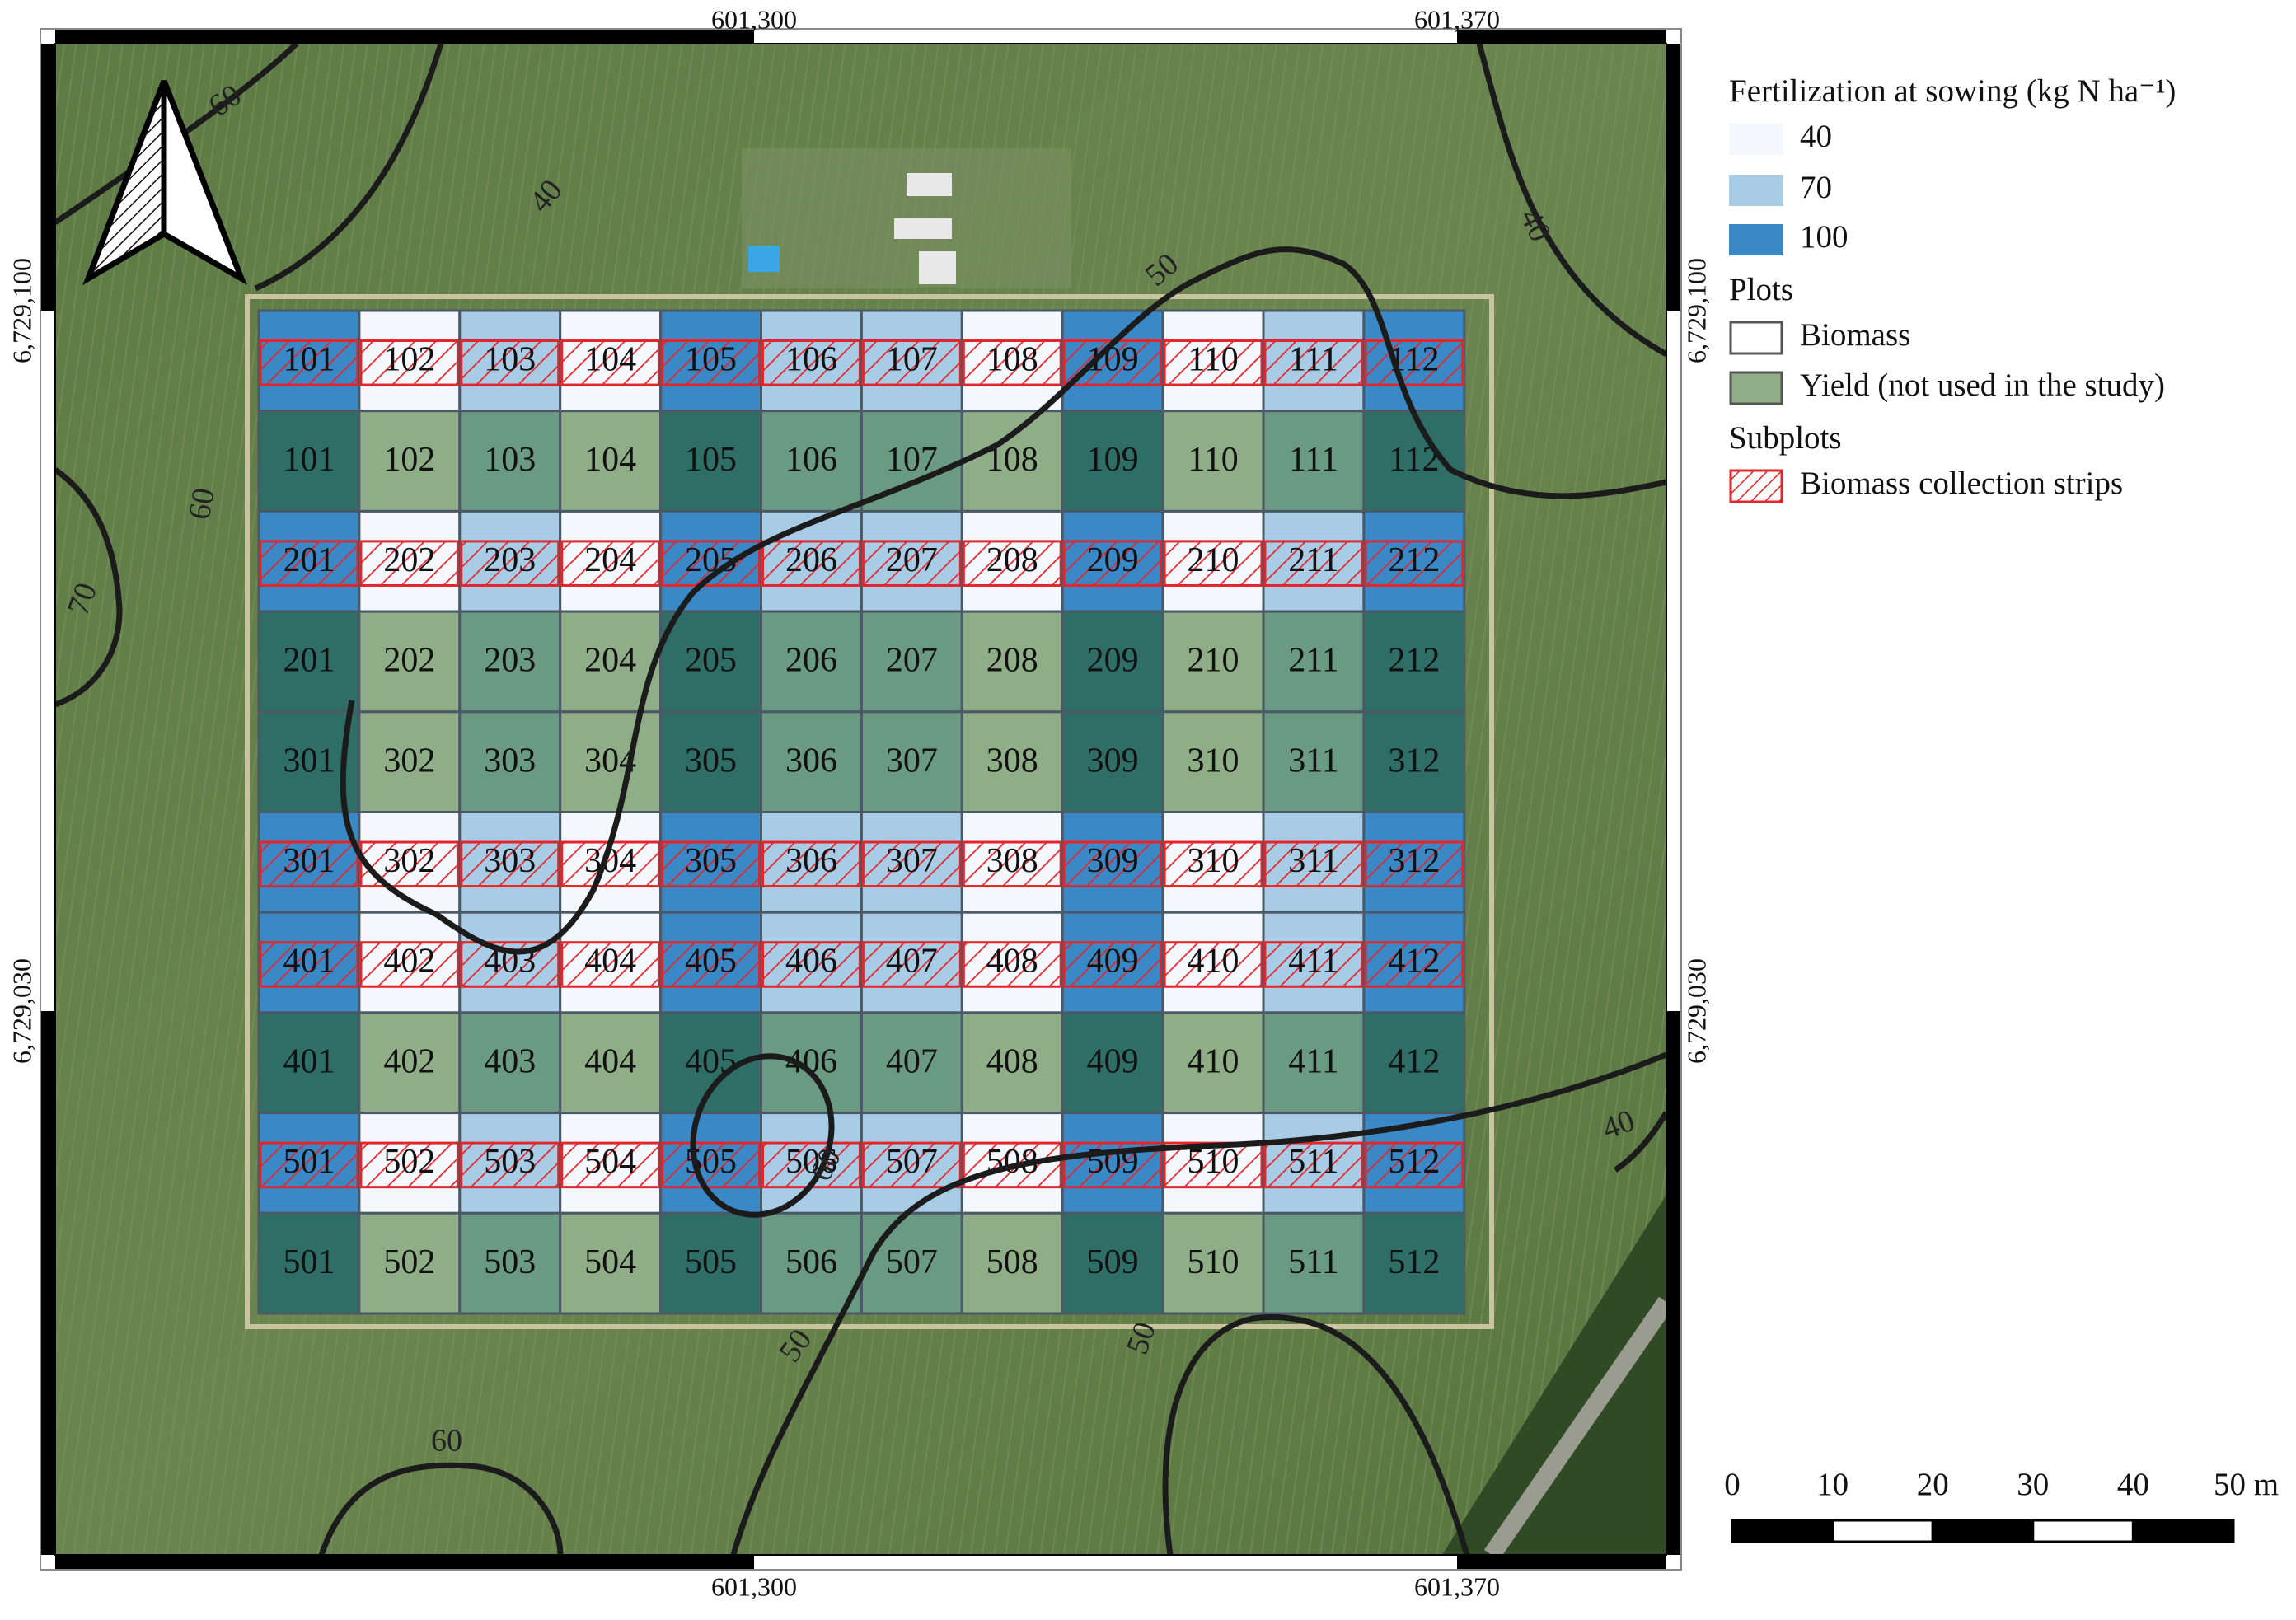 The image size is (2296, 1620). I want to click on plot-label: 110, so click(1213, 460).